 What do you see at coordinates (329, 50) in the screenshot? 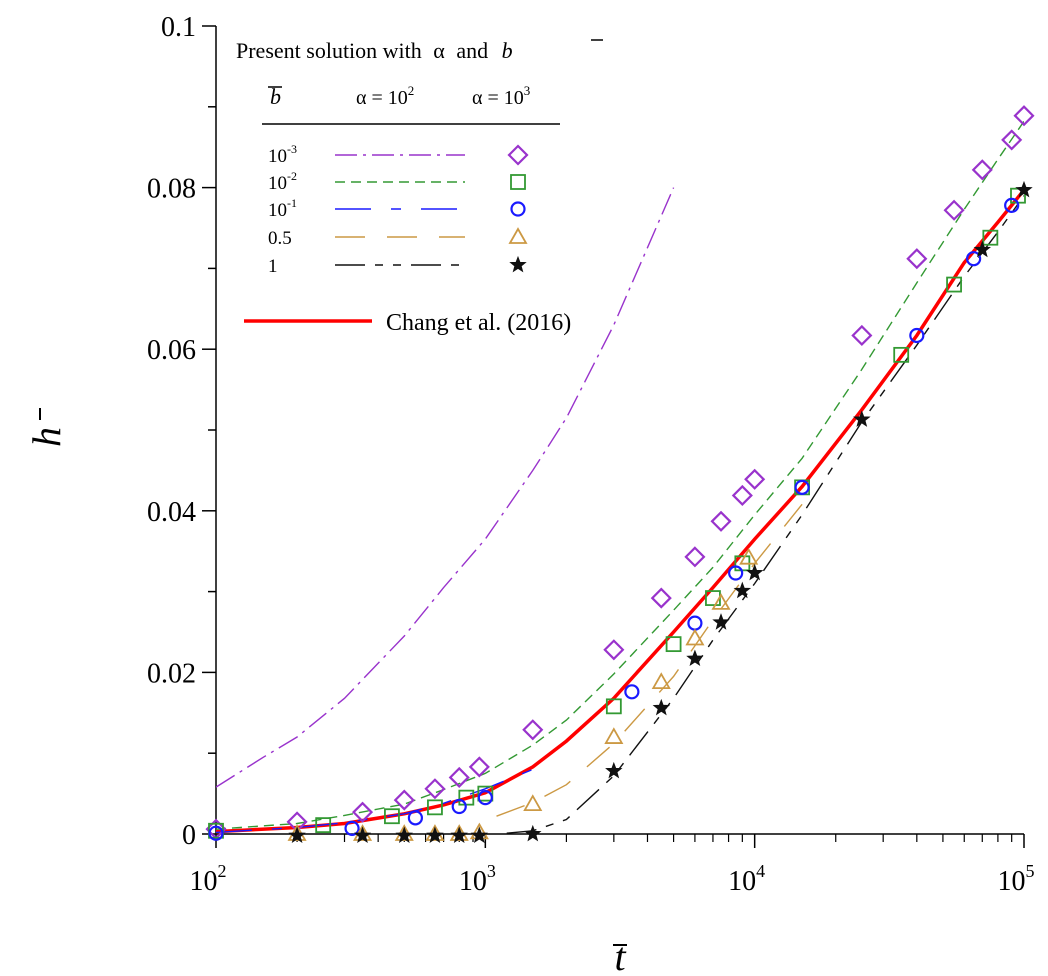
I see `legend-heading-prefix: Present solution with` at bounding box center [329, 50].